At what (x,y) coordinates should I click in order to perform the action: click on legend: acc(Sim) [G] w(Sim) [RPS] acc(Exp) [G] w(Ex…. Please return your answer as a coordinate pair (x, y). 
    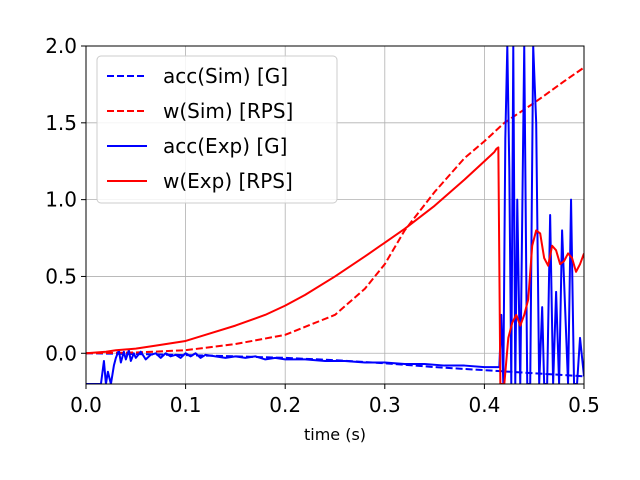
    Looking at the image, I should click on (217, 129).